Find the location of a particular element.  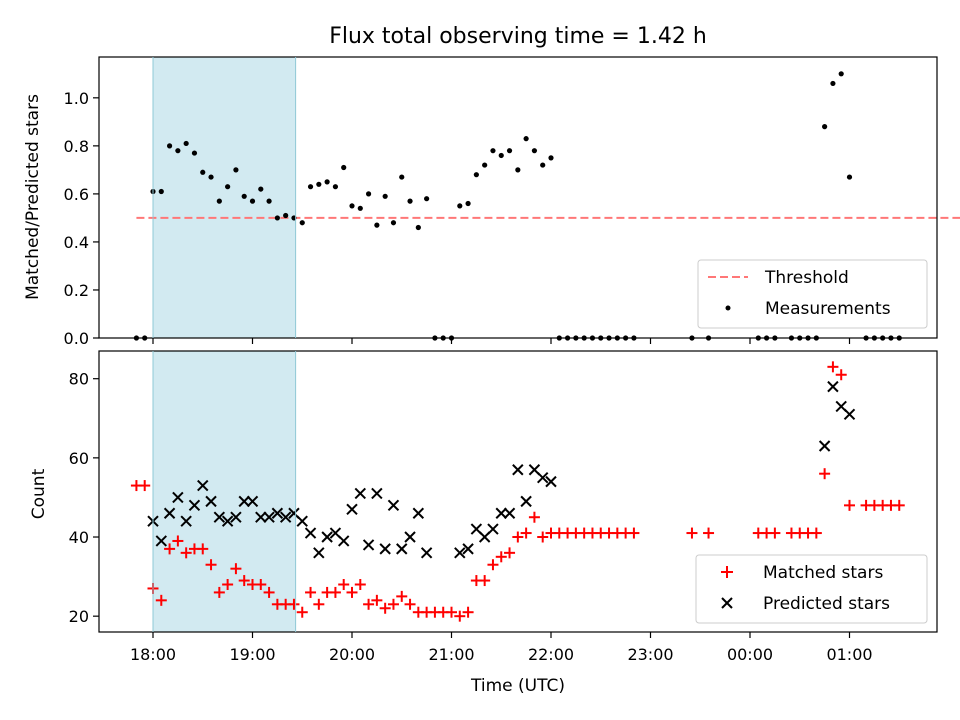

top-x-axis-ticks is located at coordinates (501, 341).